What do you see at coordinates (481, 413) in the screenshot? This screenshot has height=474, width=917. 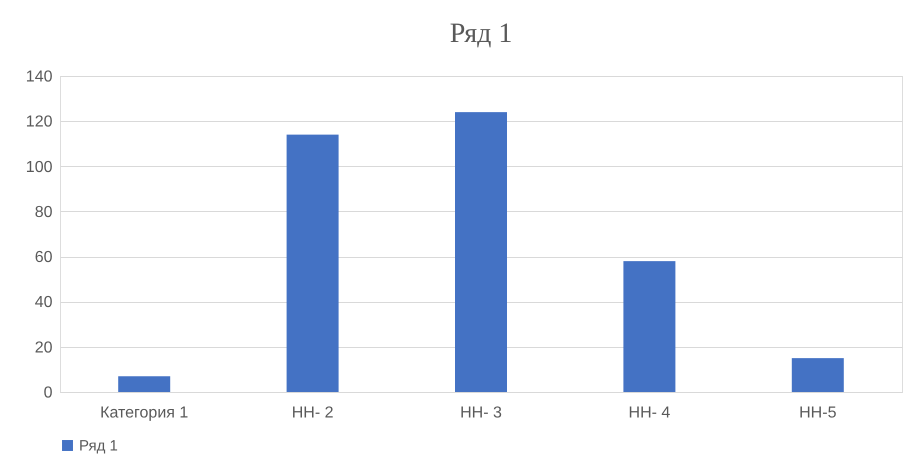 I see `x-tick-label: НН- 3` at bounding box center [481, 413].